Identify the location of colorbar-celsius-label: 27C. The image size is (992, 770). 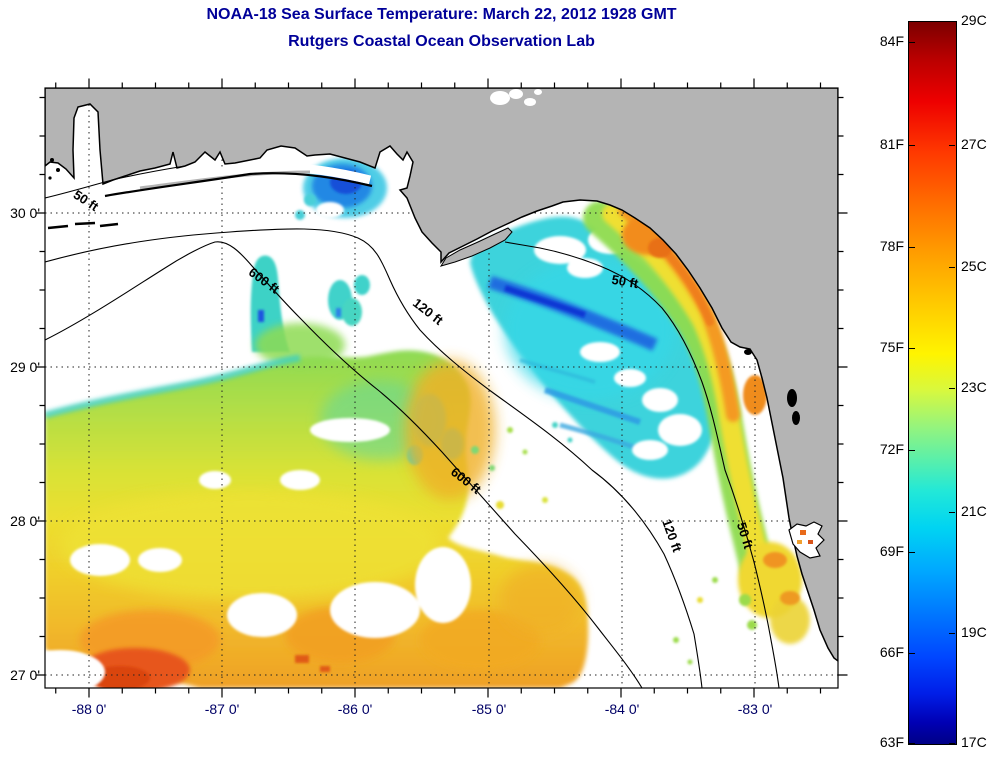
(974, 144).